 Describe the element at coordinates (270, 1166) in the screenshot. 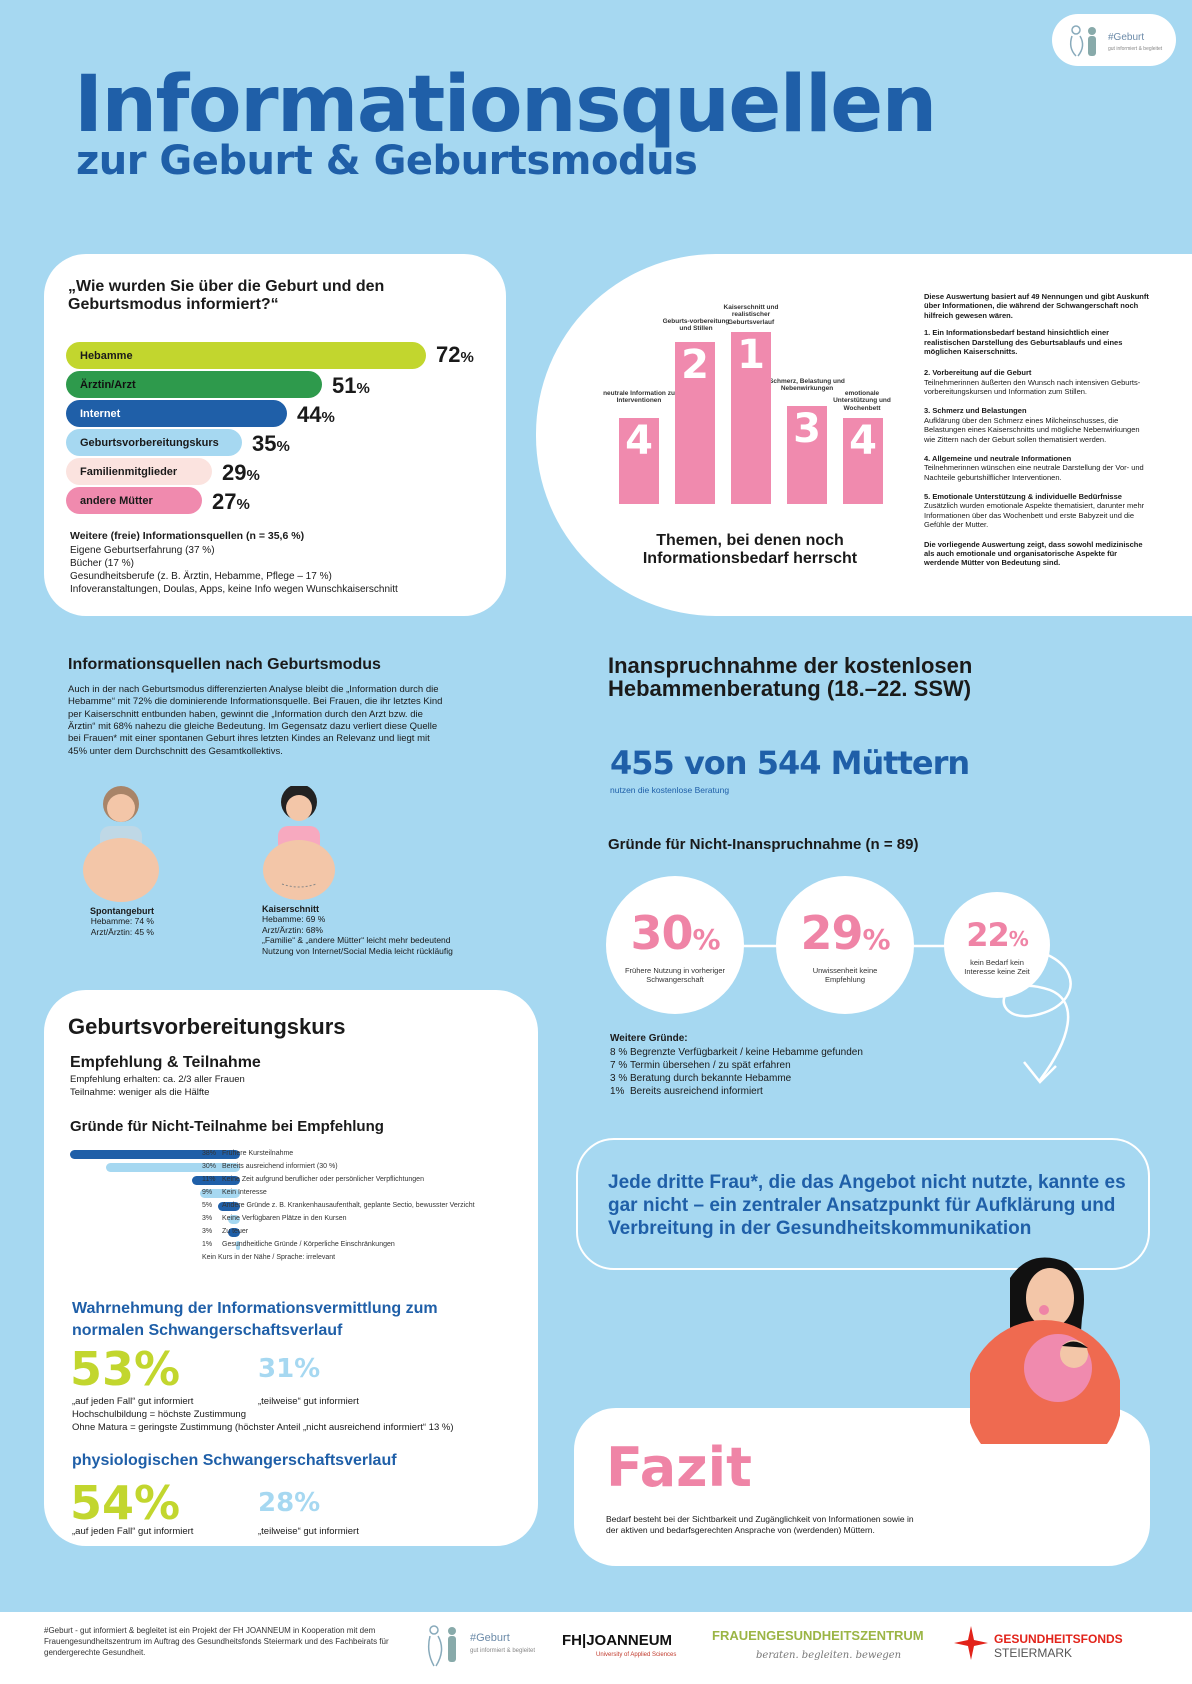

I see `funnel-row: 30% Bereits ausreichend informiert (30 %)` at that location.